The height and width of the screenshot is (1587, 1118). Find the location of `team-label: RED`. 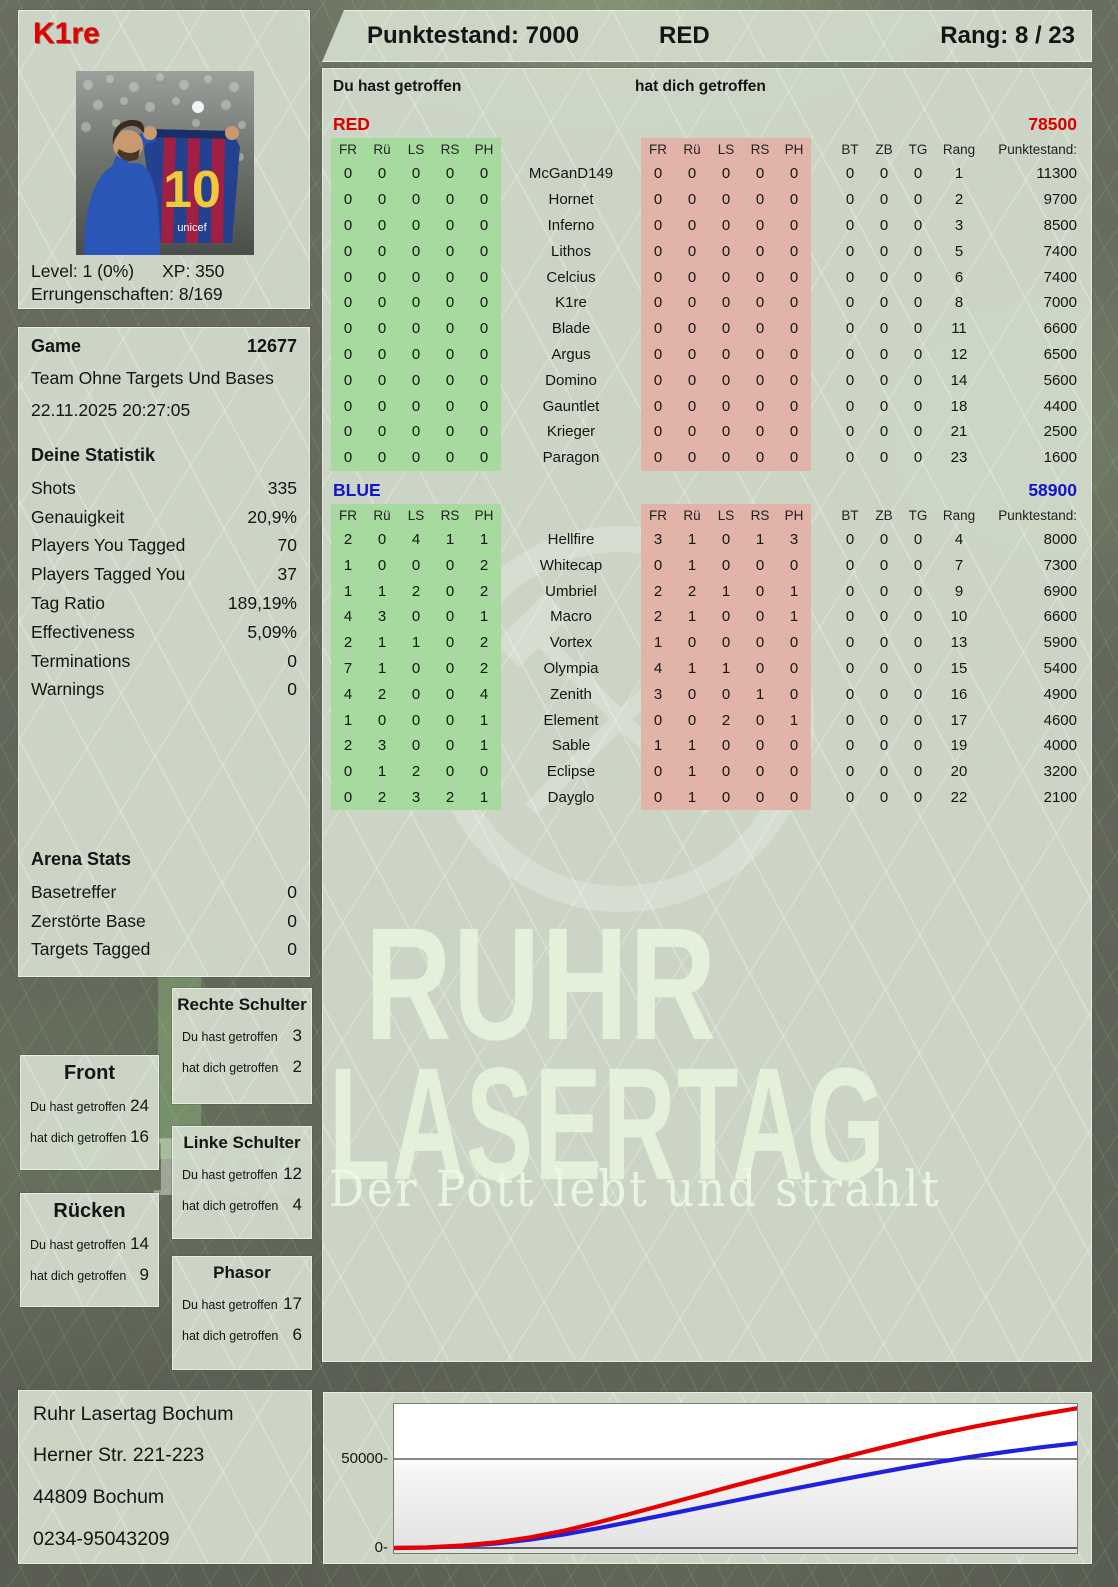

team-label: RED is located at coordinates (684, 35).